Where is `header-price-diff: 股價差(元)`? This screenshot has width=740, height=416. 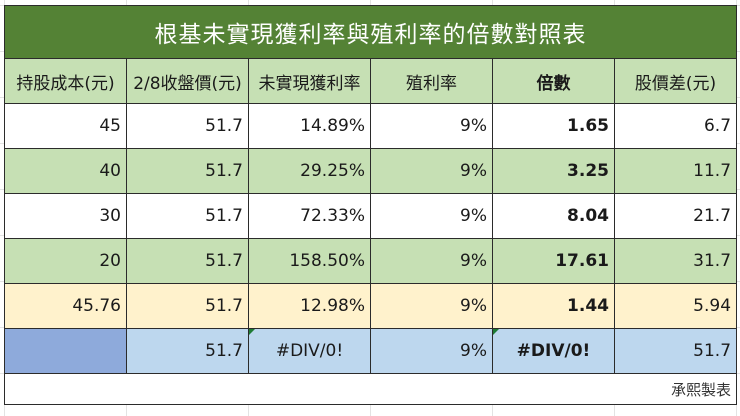
header-price-diff: 股價差(元) is located at coordinates (675, 81).